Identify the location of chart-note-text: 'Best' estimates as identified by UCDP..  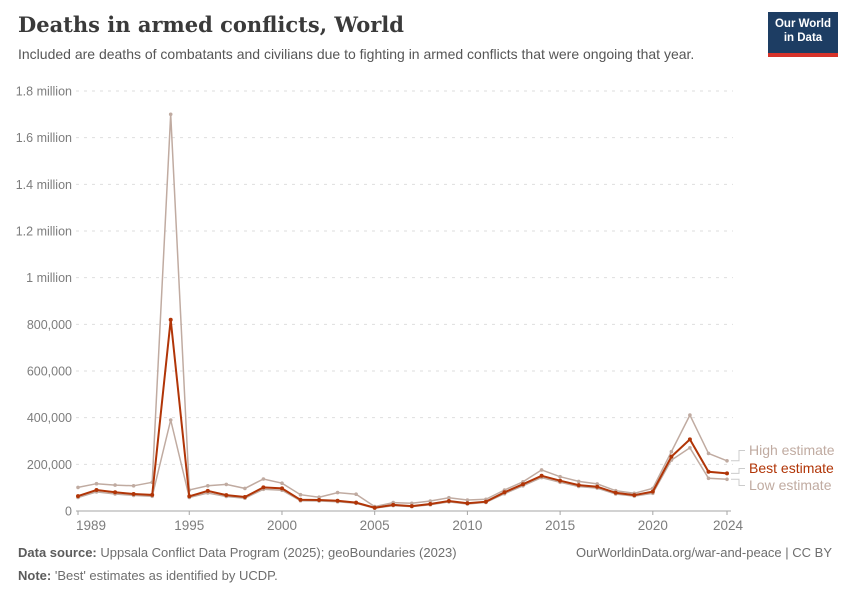
(164, 575).